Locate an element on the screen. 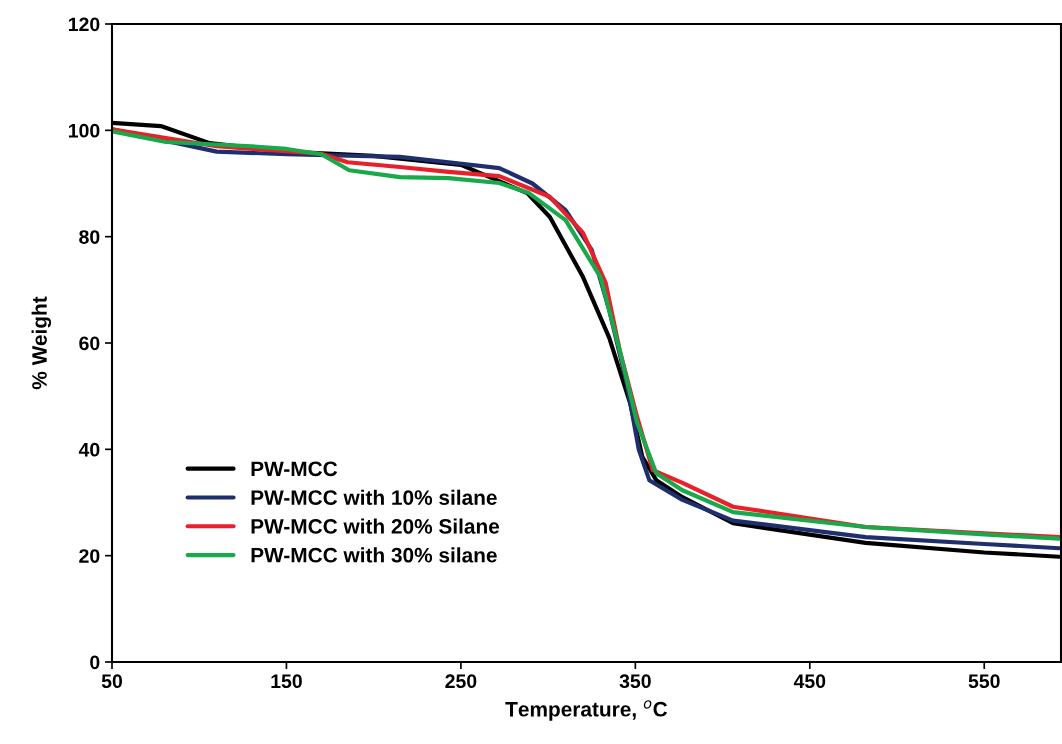  y-tick-label: 80 is located at coordinates (89, 237).